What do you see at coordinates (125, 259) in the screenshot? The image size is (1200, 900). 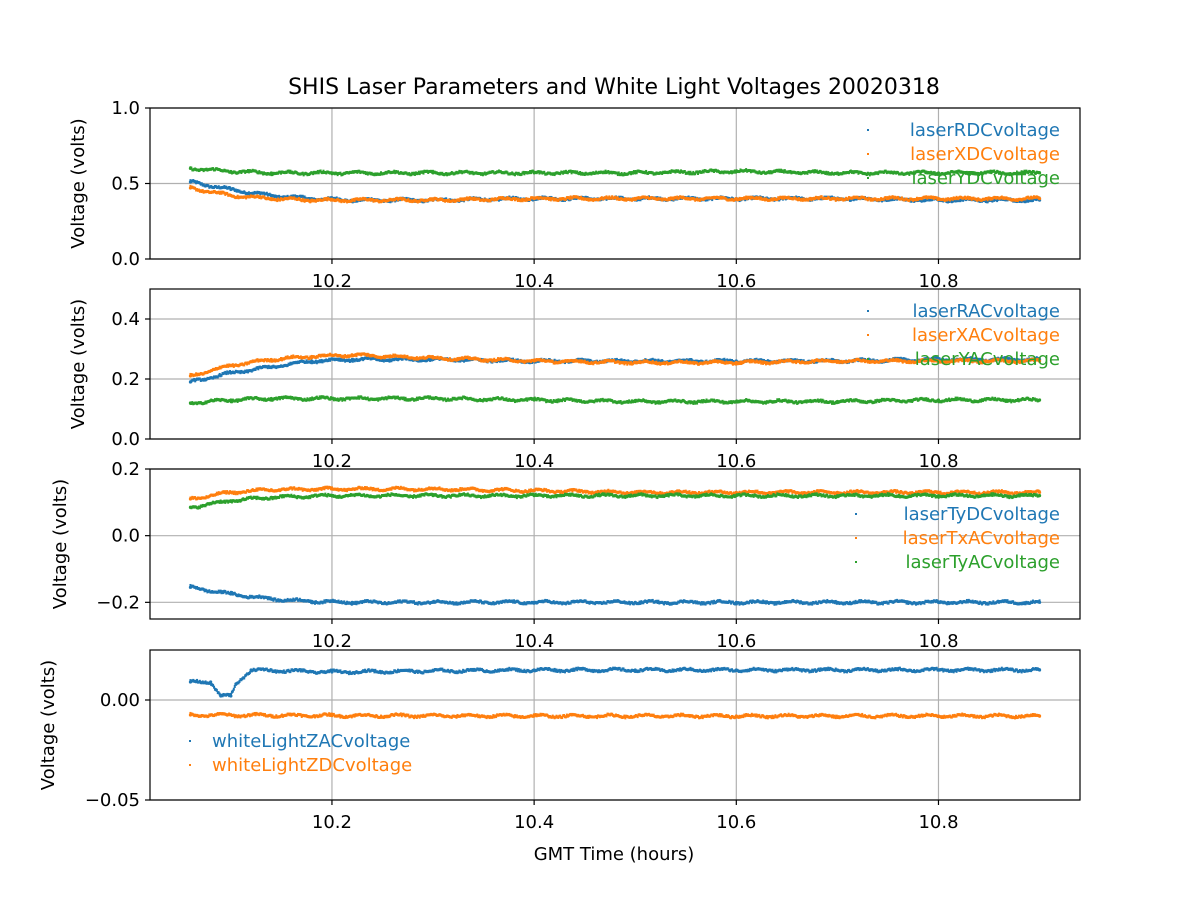 I see `y-tick-label: 0.0` at bounding box center [125, 259].